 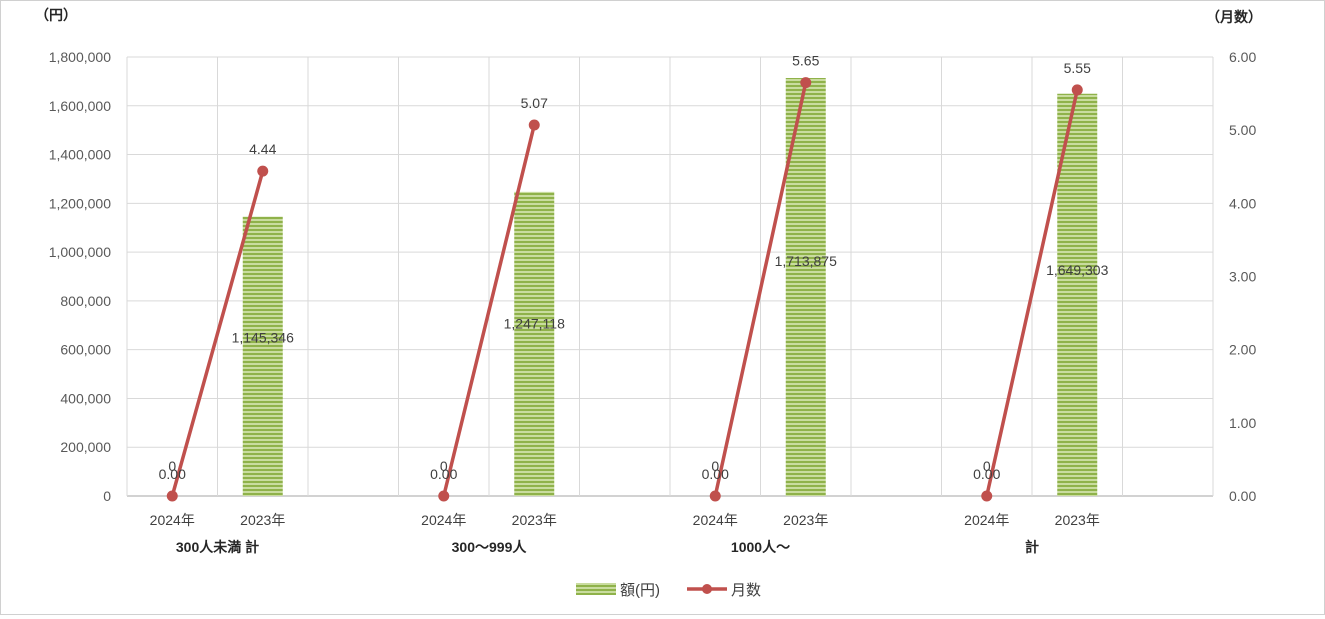 I want to click on y-left-tick-label: 1,400,000, so click(x=80, y=155).